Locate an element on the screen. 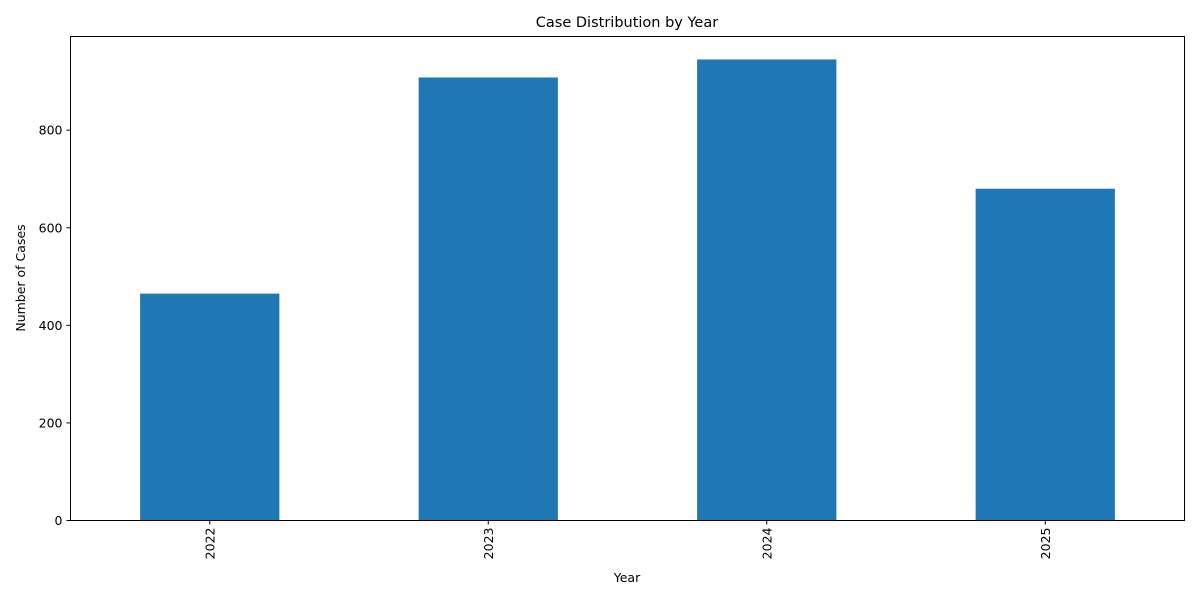  y-tick-label: 800 is located at coordinates (51, 130).